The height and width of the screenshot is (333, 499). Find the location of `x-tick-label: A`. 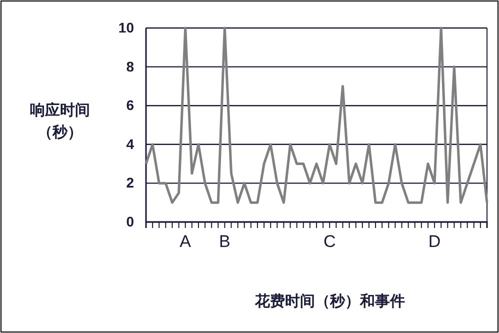

x-tick-label: A is located at coordinates (186, 242).